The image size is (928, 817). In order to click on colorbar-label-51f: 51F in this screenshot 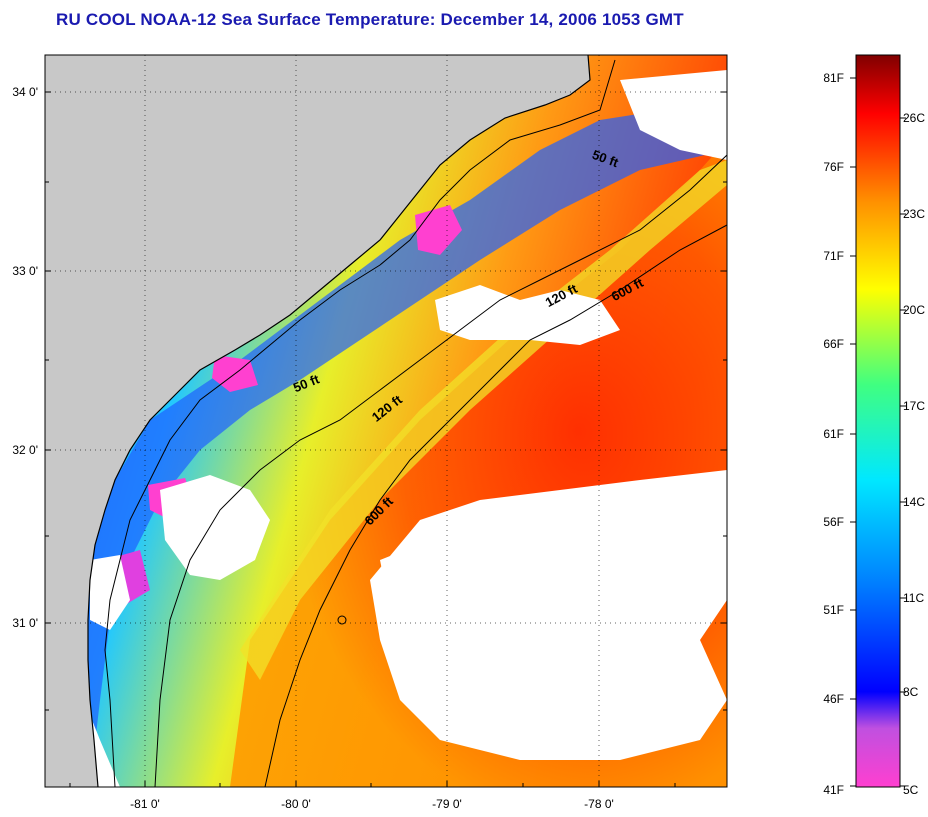, I will do `click(833, 610)`.